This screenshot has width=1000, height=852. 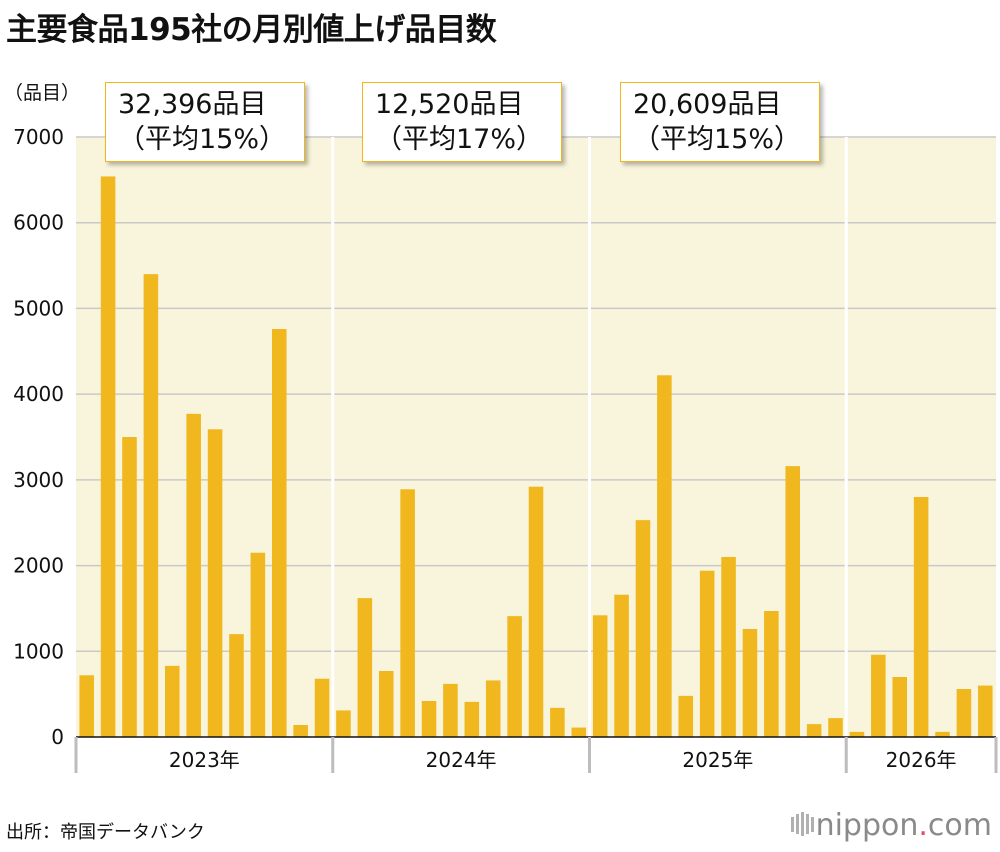 I want to click on logo-bars-icon, so click(x=802, y=824).